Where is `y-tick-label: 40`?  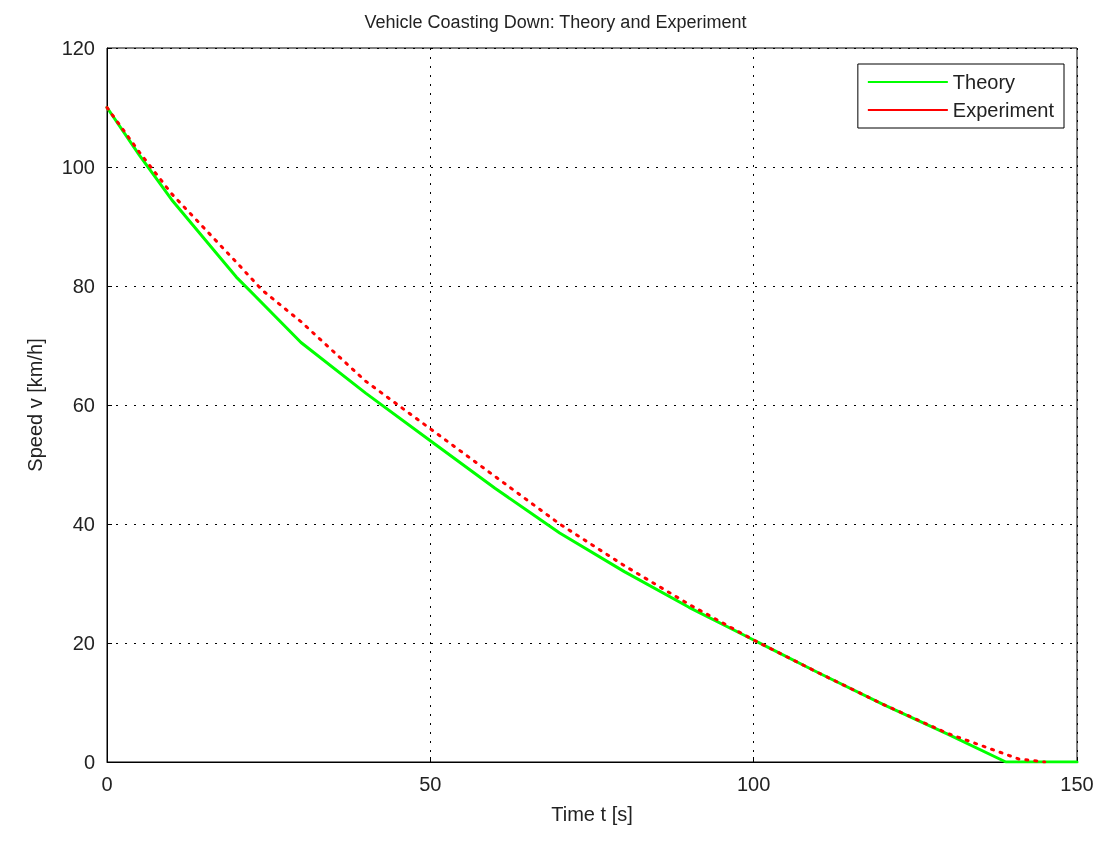 y-tick-label: 40 is located at coordinates (83, 524).